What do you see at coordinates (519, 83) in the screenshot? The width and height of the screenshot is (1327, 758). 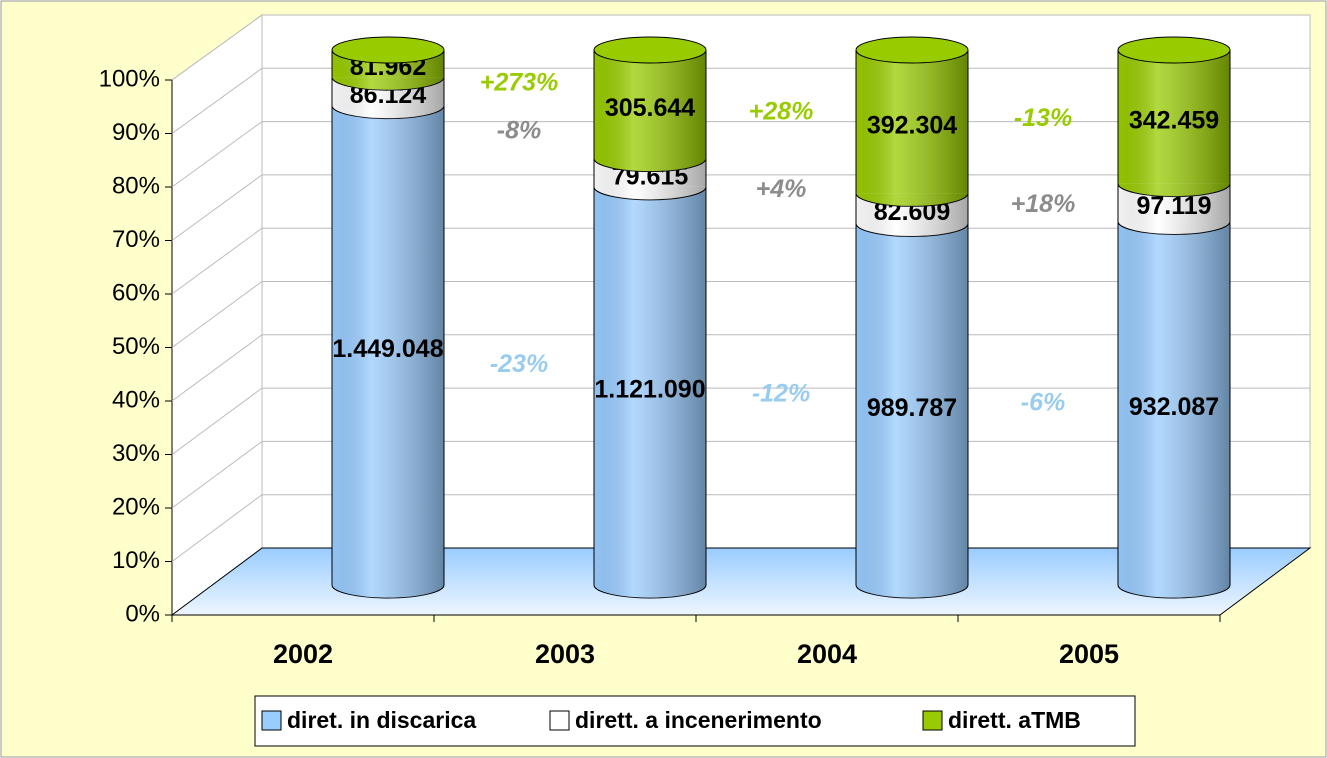 I see `change-label: +273%` at bounding box center [519, 83].